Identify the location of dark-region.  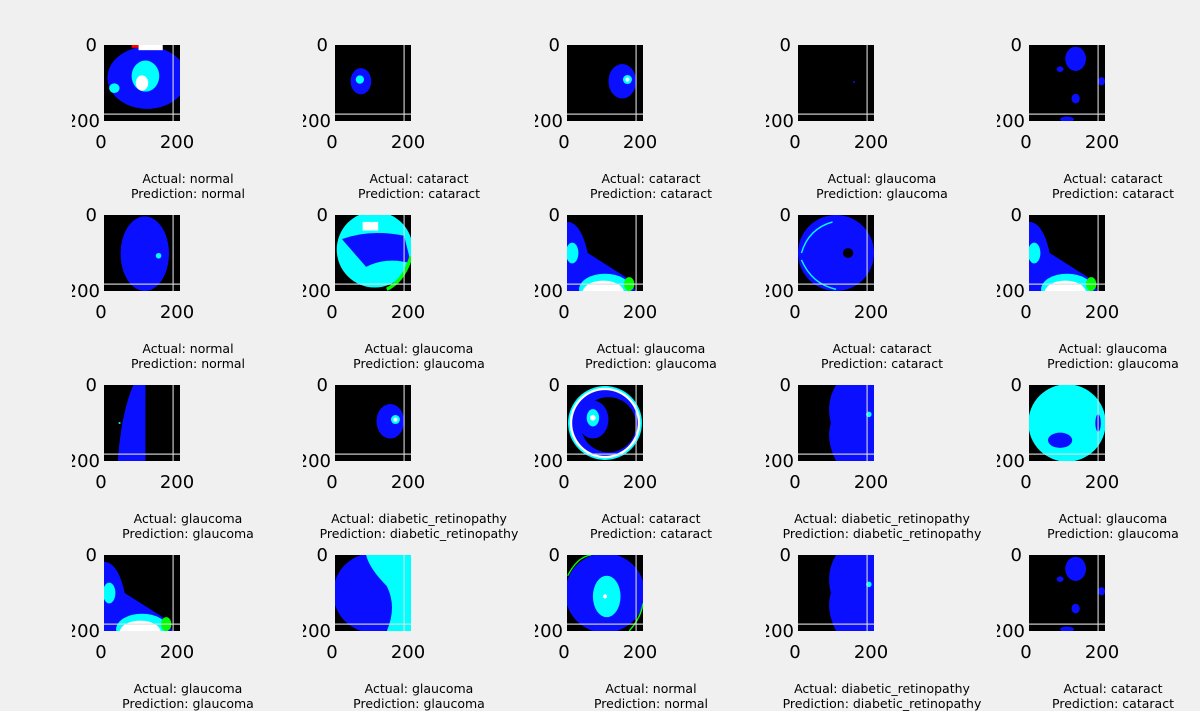
(1060, 440).